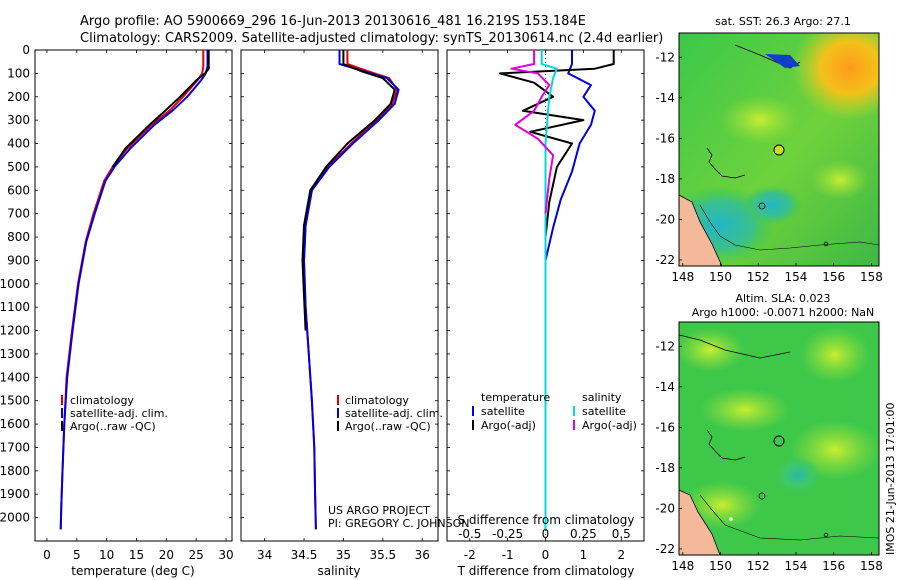 Image resolution: width=900 pixels, height=580 pixels. Describe the element at coordinates (343, 555) in the screenshot. I see `x-tick-label: 35` at that location.